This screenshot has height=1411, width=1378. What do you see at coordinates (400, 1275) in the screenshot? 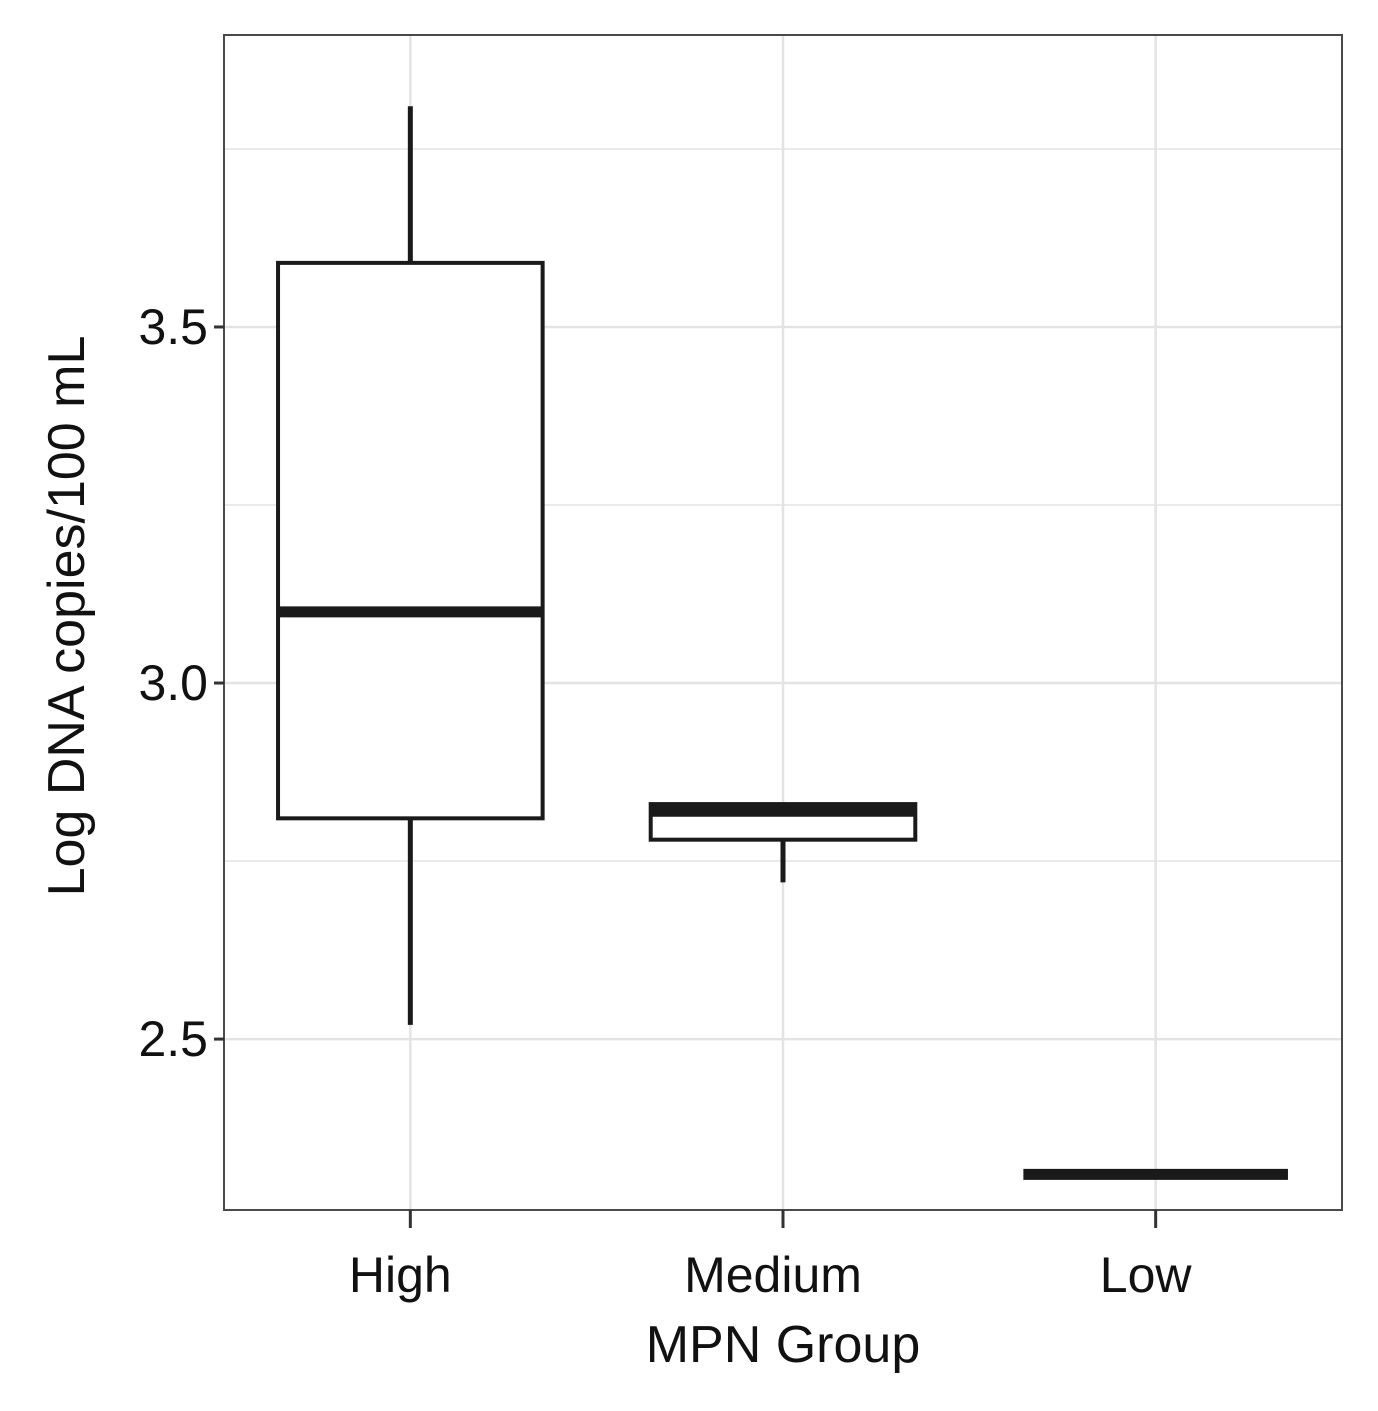
I see `x-tick-label: High` at bounding box center [400, 1275].